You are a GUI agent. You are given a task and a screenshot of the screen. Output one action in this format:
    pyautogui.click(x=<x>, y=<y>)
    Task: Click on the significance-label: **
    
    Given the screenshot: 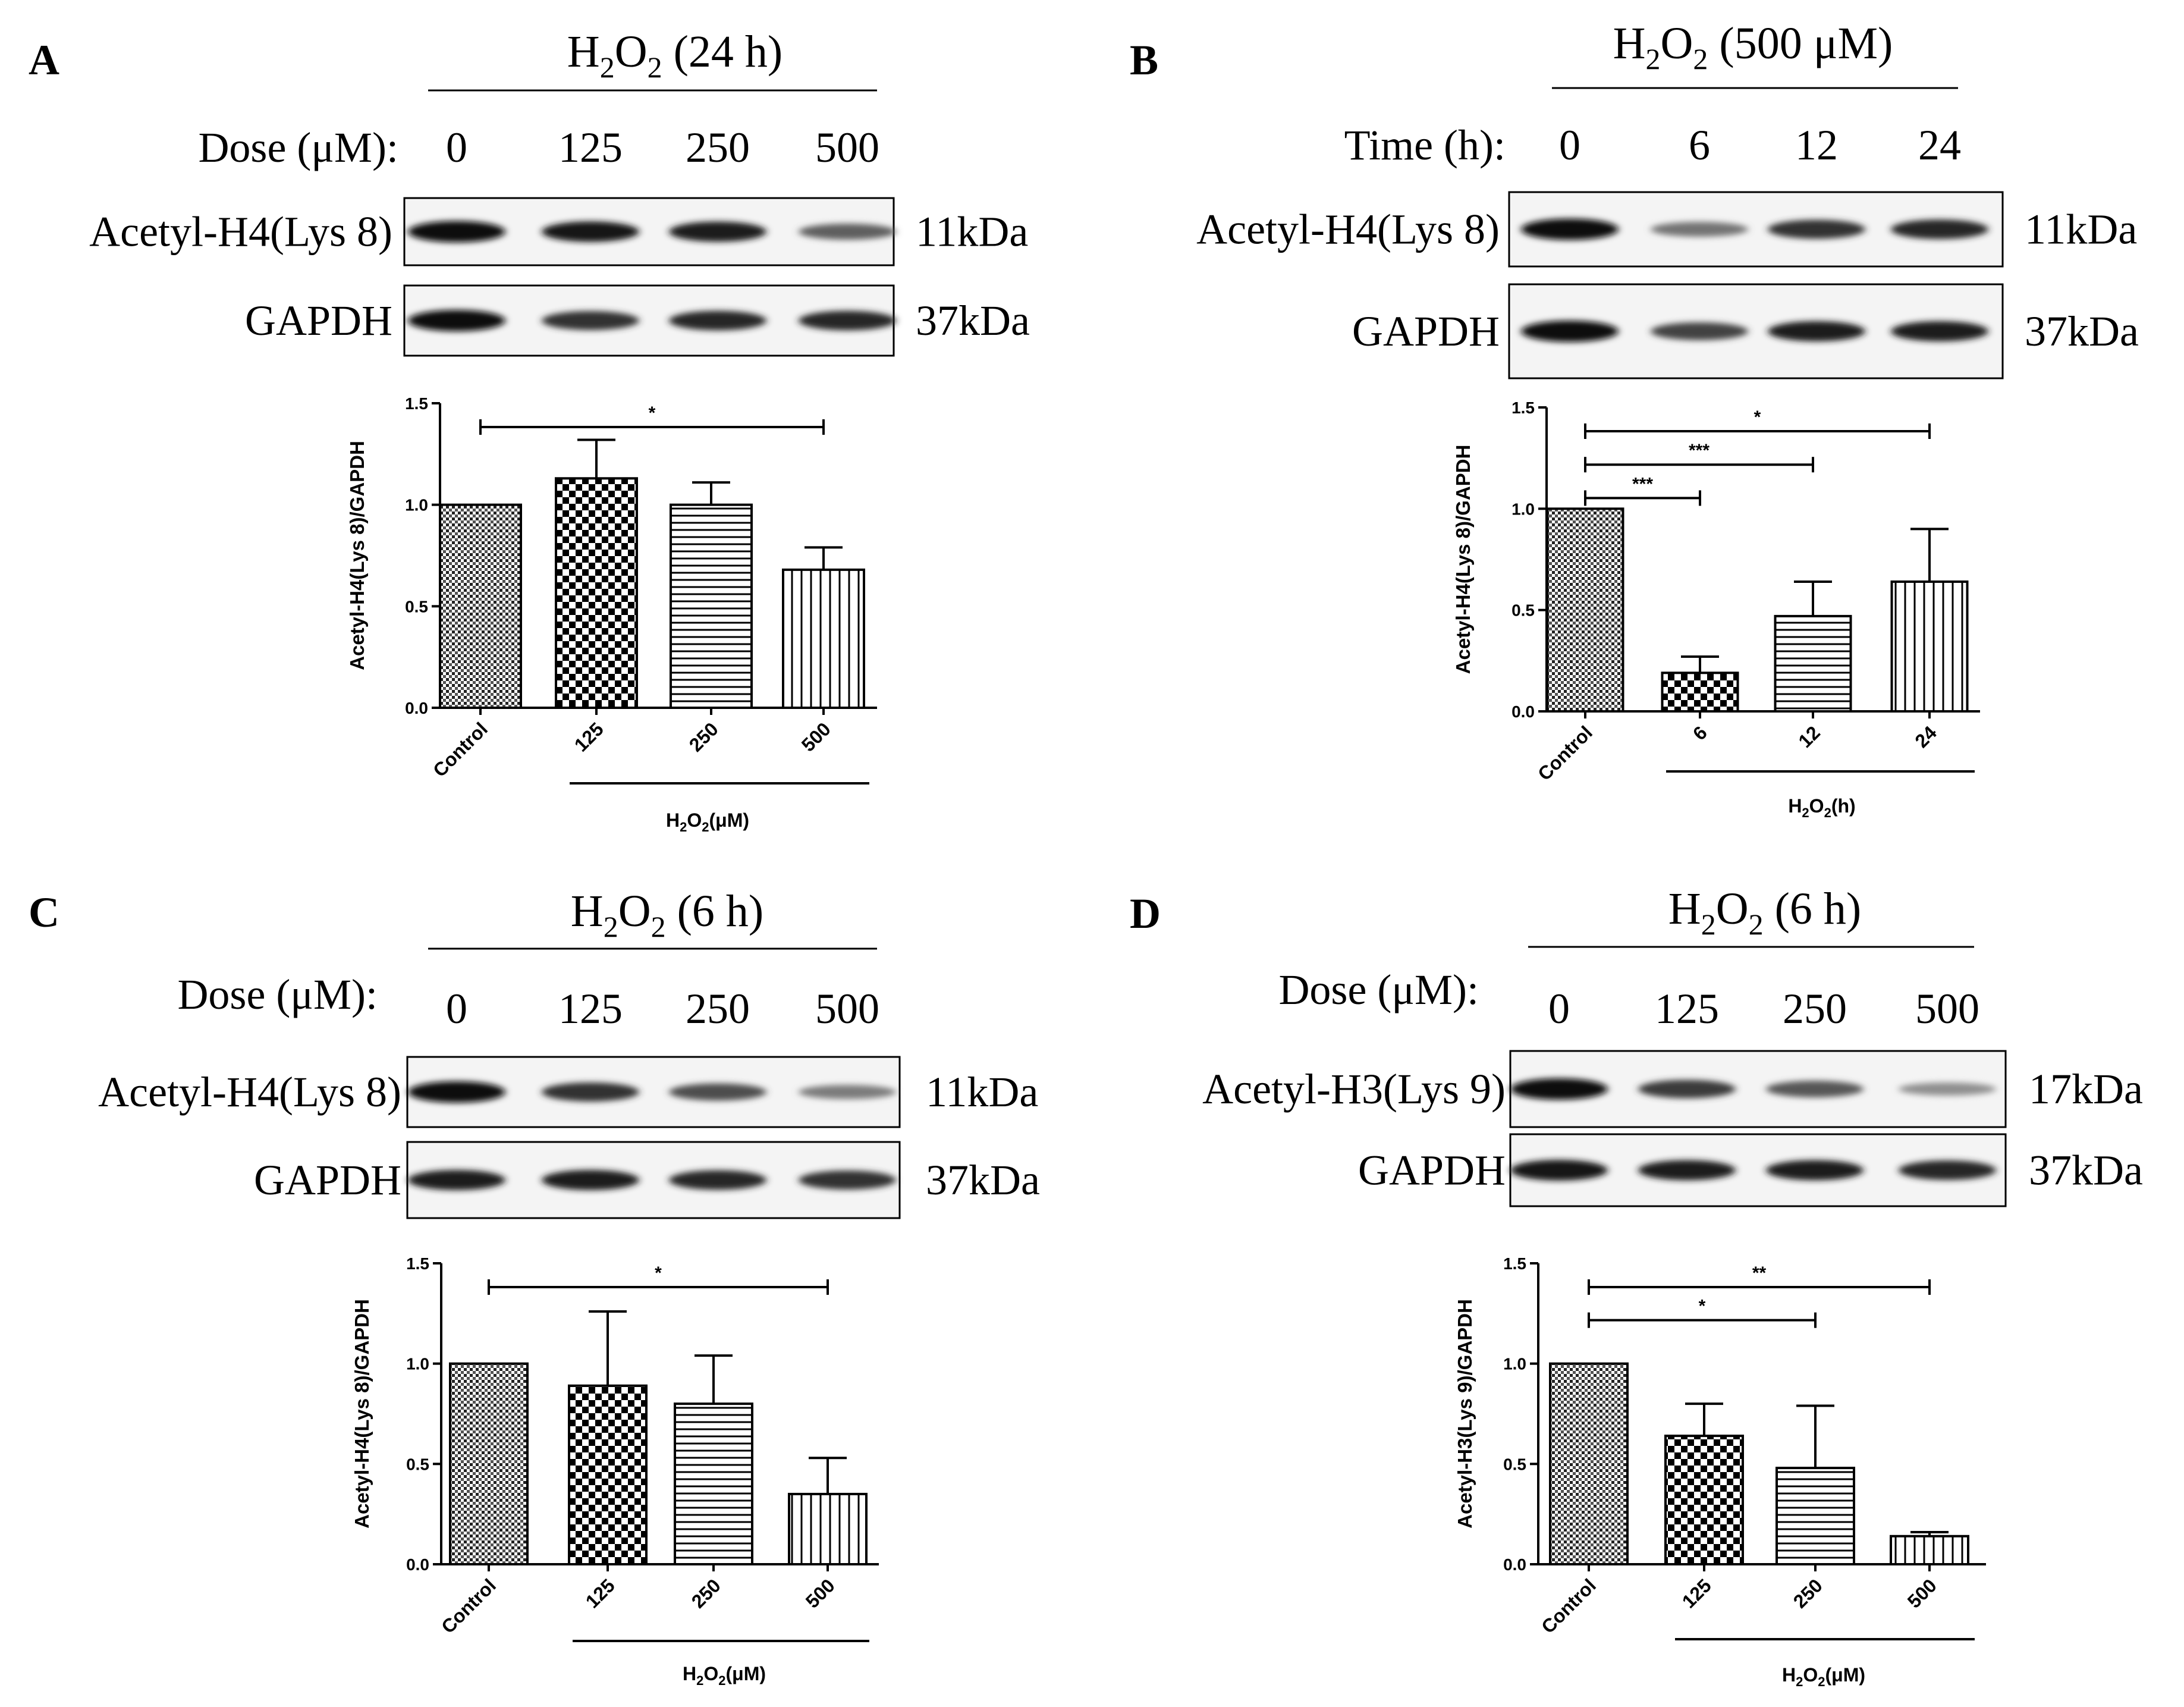 What is the action you would take?
    pyautogui.click(x=1759, y=1273)
    